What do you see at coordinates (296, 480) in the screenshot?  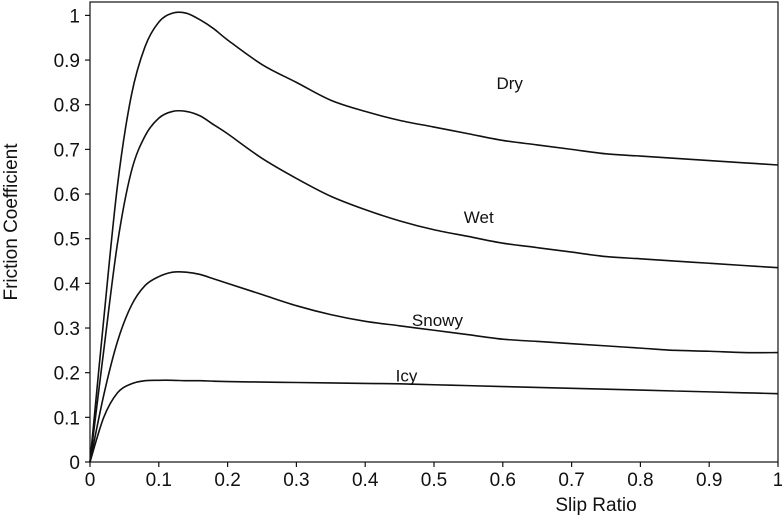 I see `x-tick-label: 0.3` at bounding box center [296, 480].